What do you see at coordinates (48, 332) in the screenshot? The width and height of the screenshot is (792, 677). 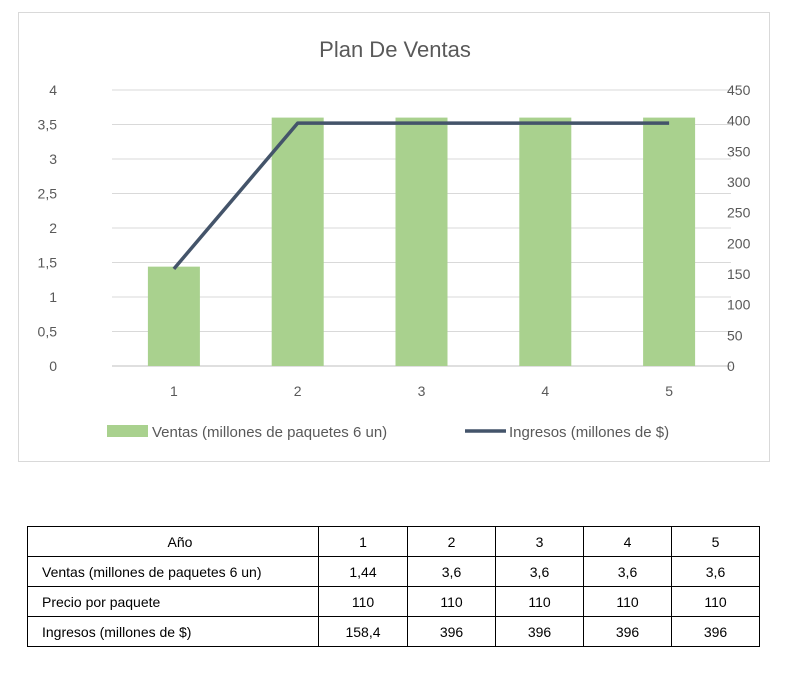 I see `left-tick-label: 0,5` at bounding box center [48, 332].